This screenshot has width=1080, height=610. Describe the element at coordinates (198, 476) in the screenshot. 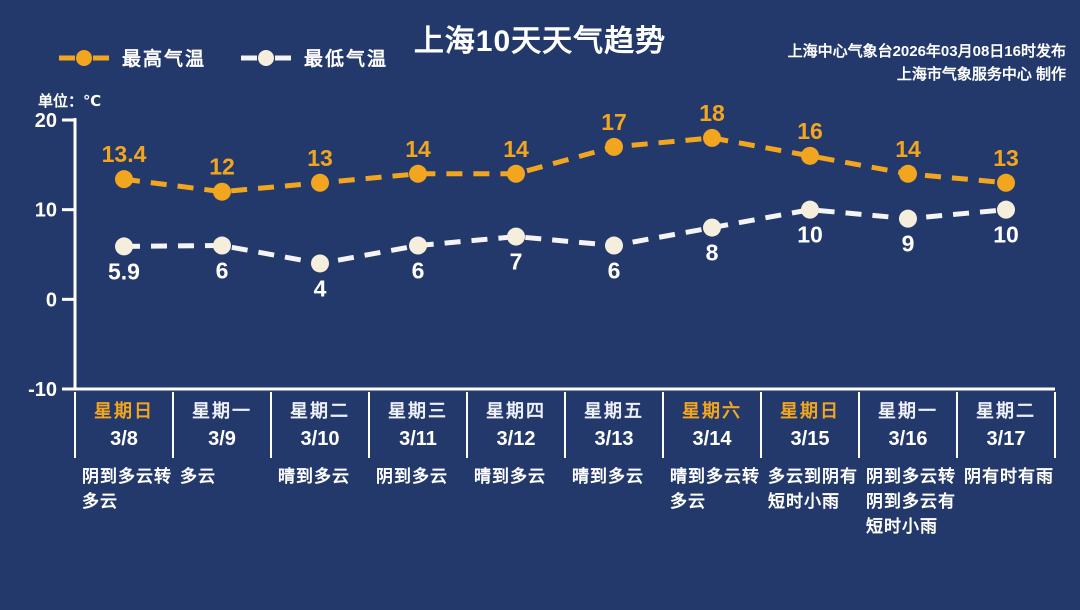

I see `weather-description: 多云` at that location.